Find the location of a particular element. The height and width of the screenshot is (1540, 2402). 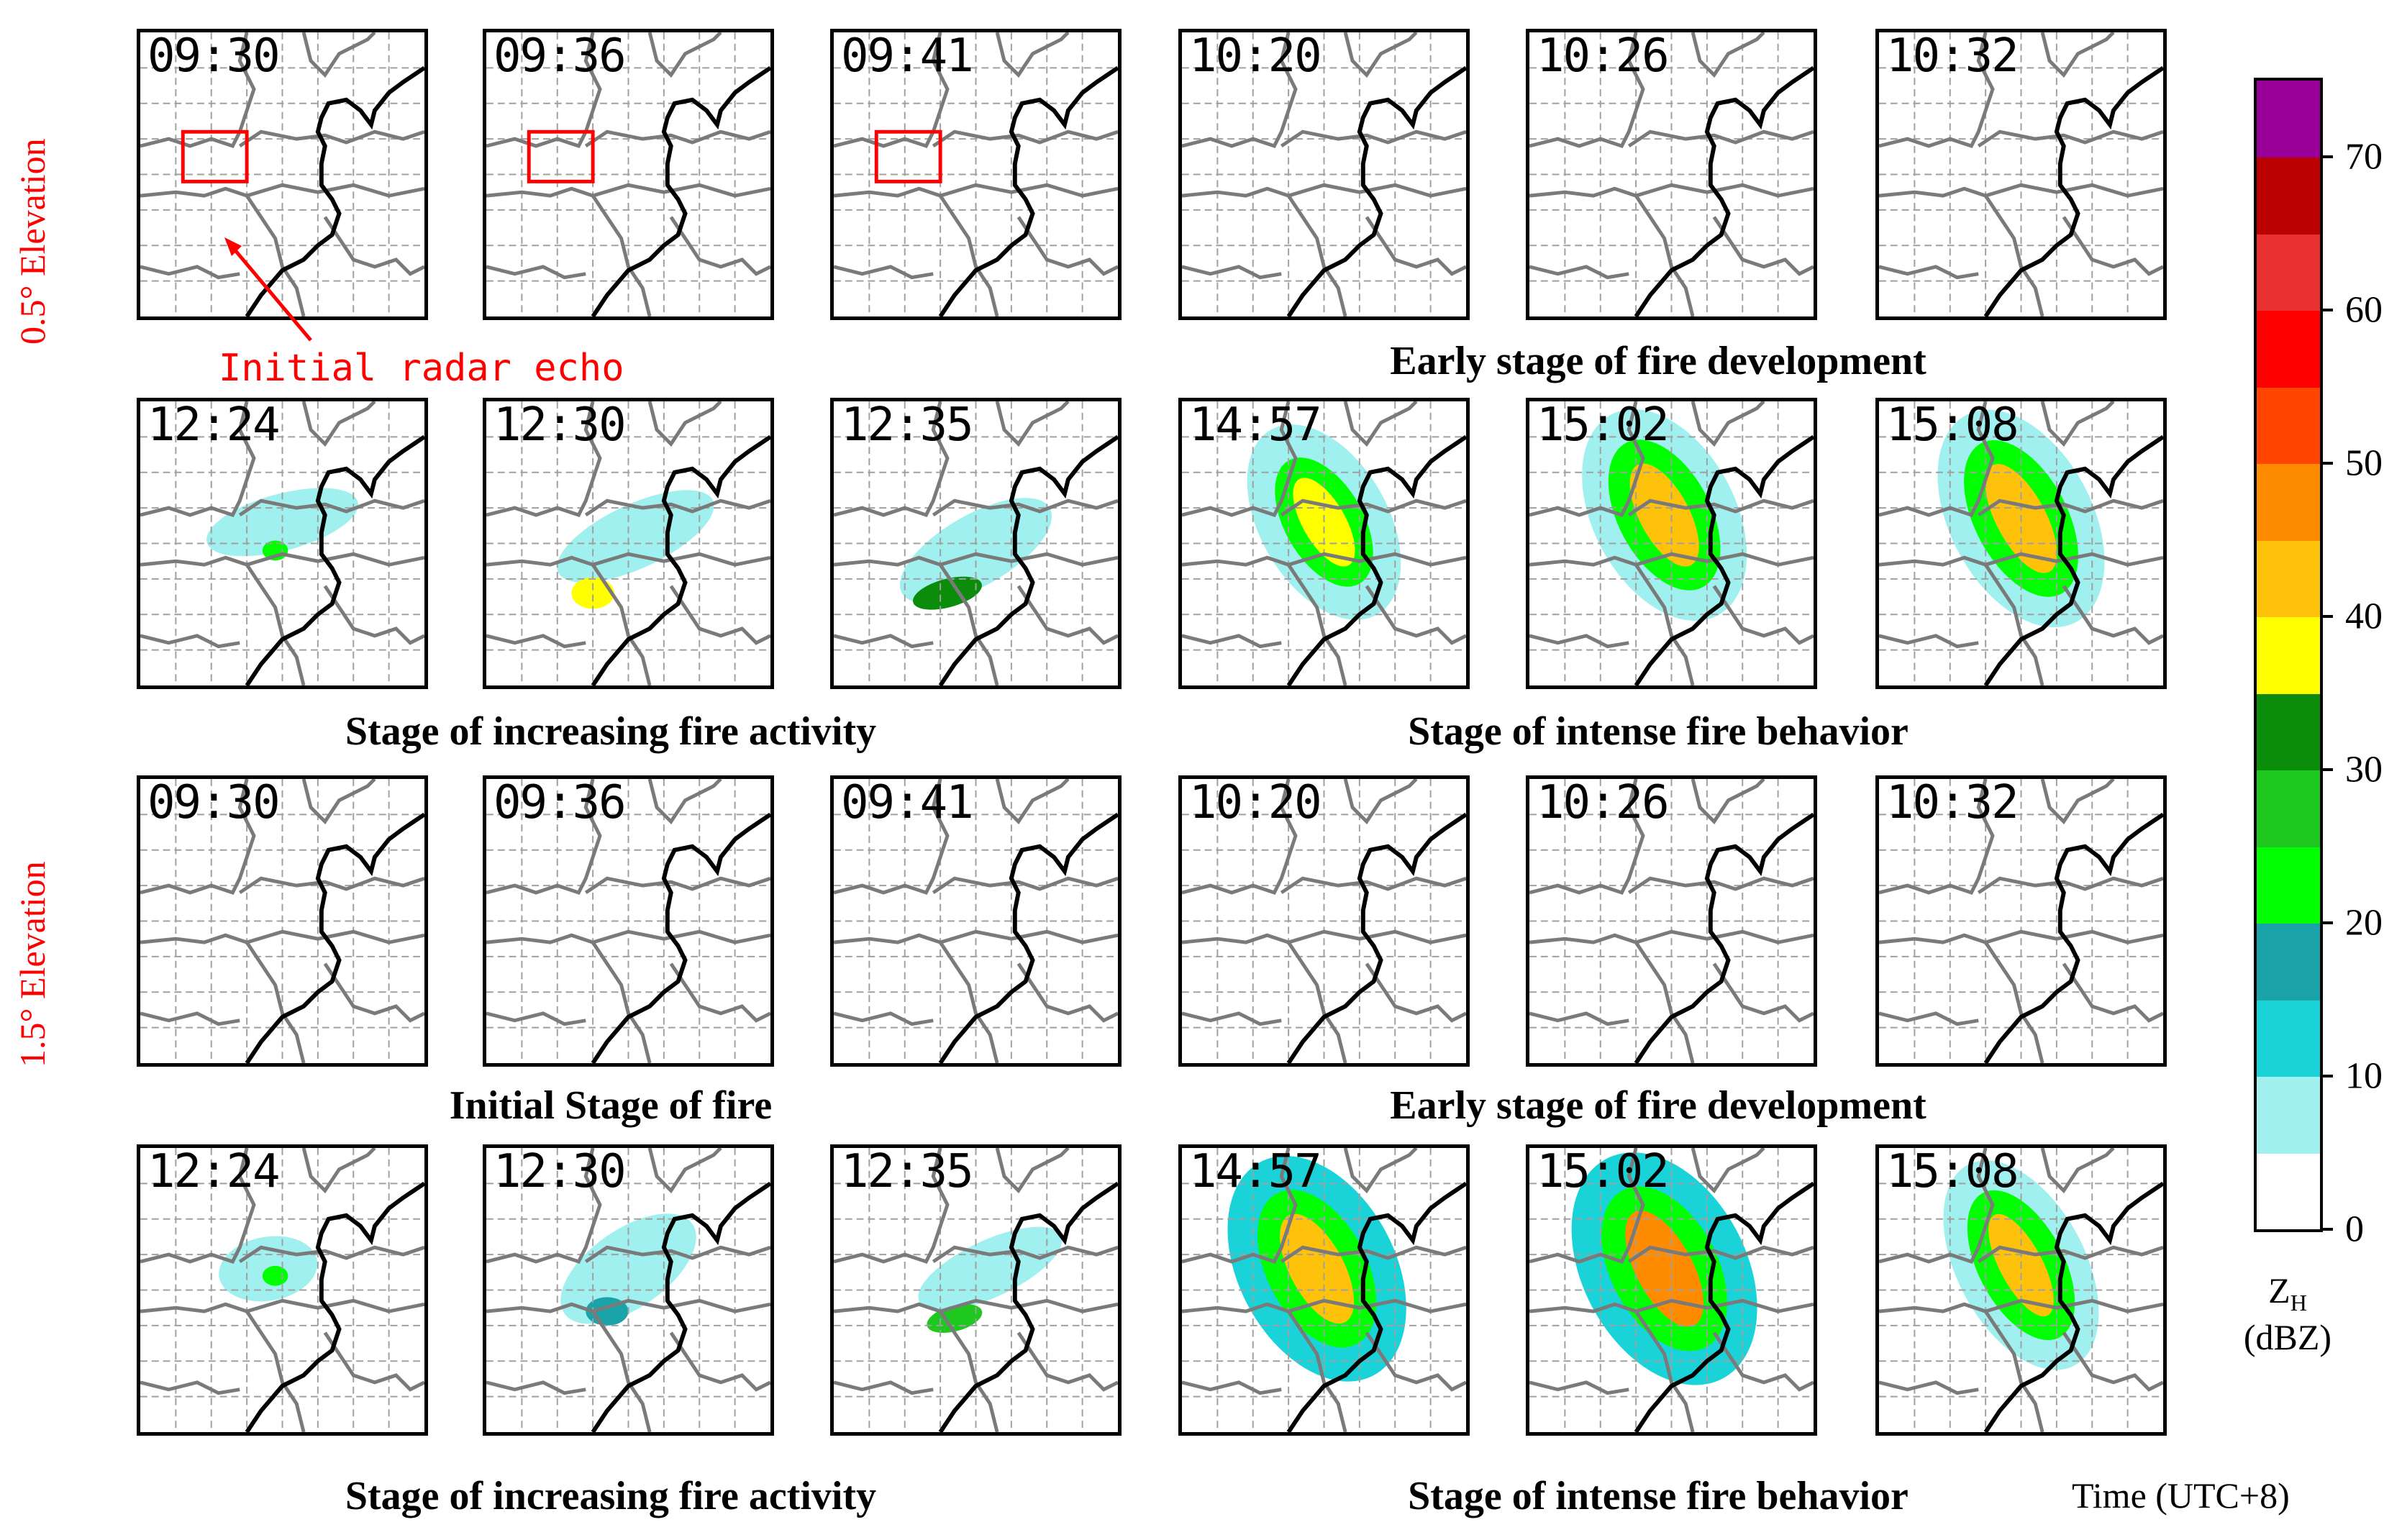

panel-time: 09:30 is located at coordinates (214, 56).